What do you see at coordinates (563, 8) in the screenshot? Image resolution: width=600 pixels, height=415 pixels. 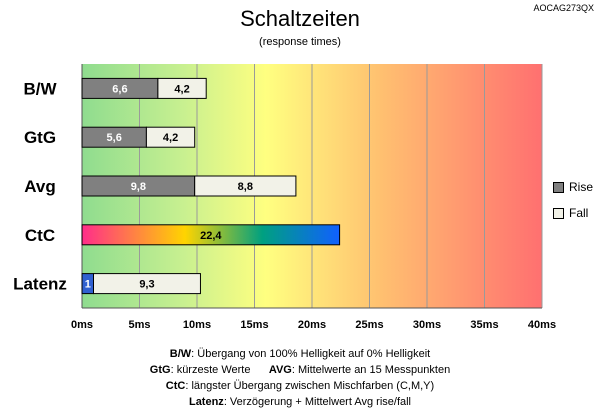 I see `model-code: AOCAG273QX` at bounding box center [563, 8].